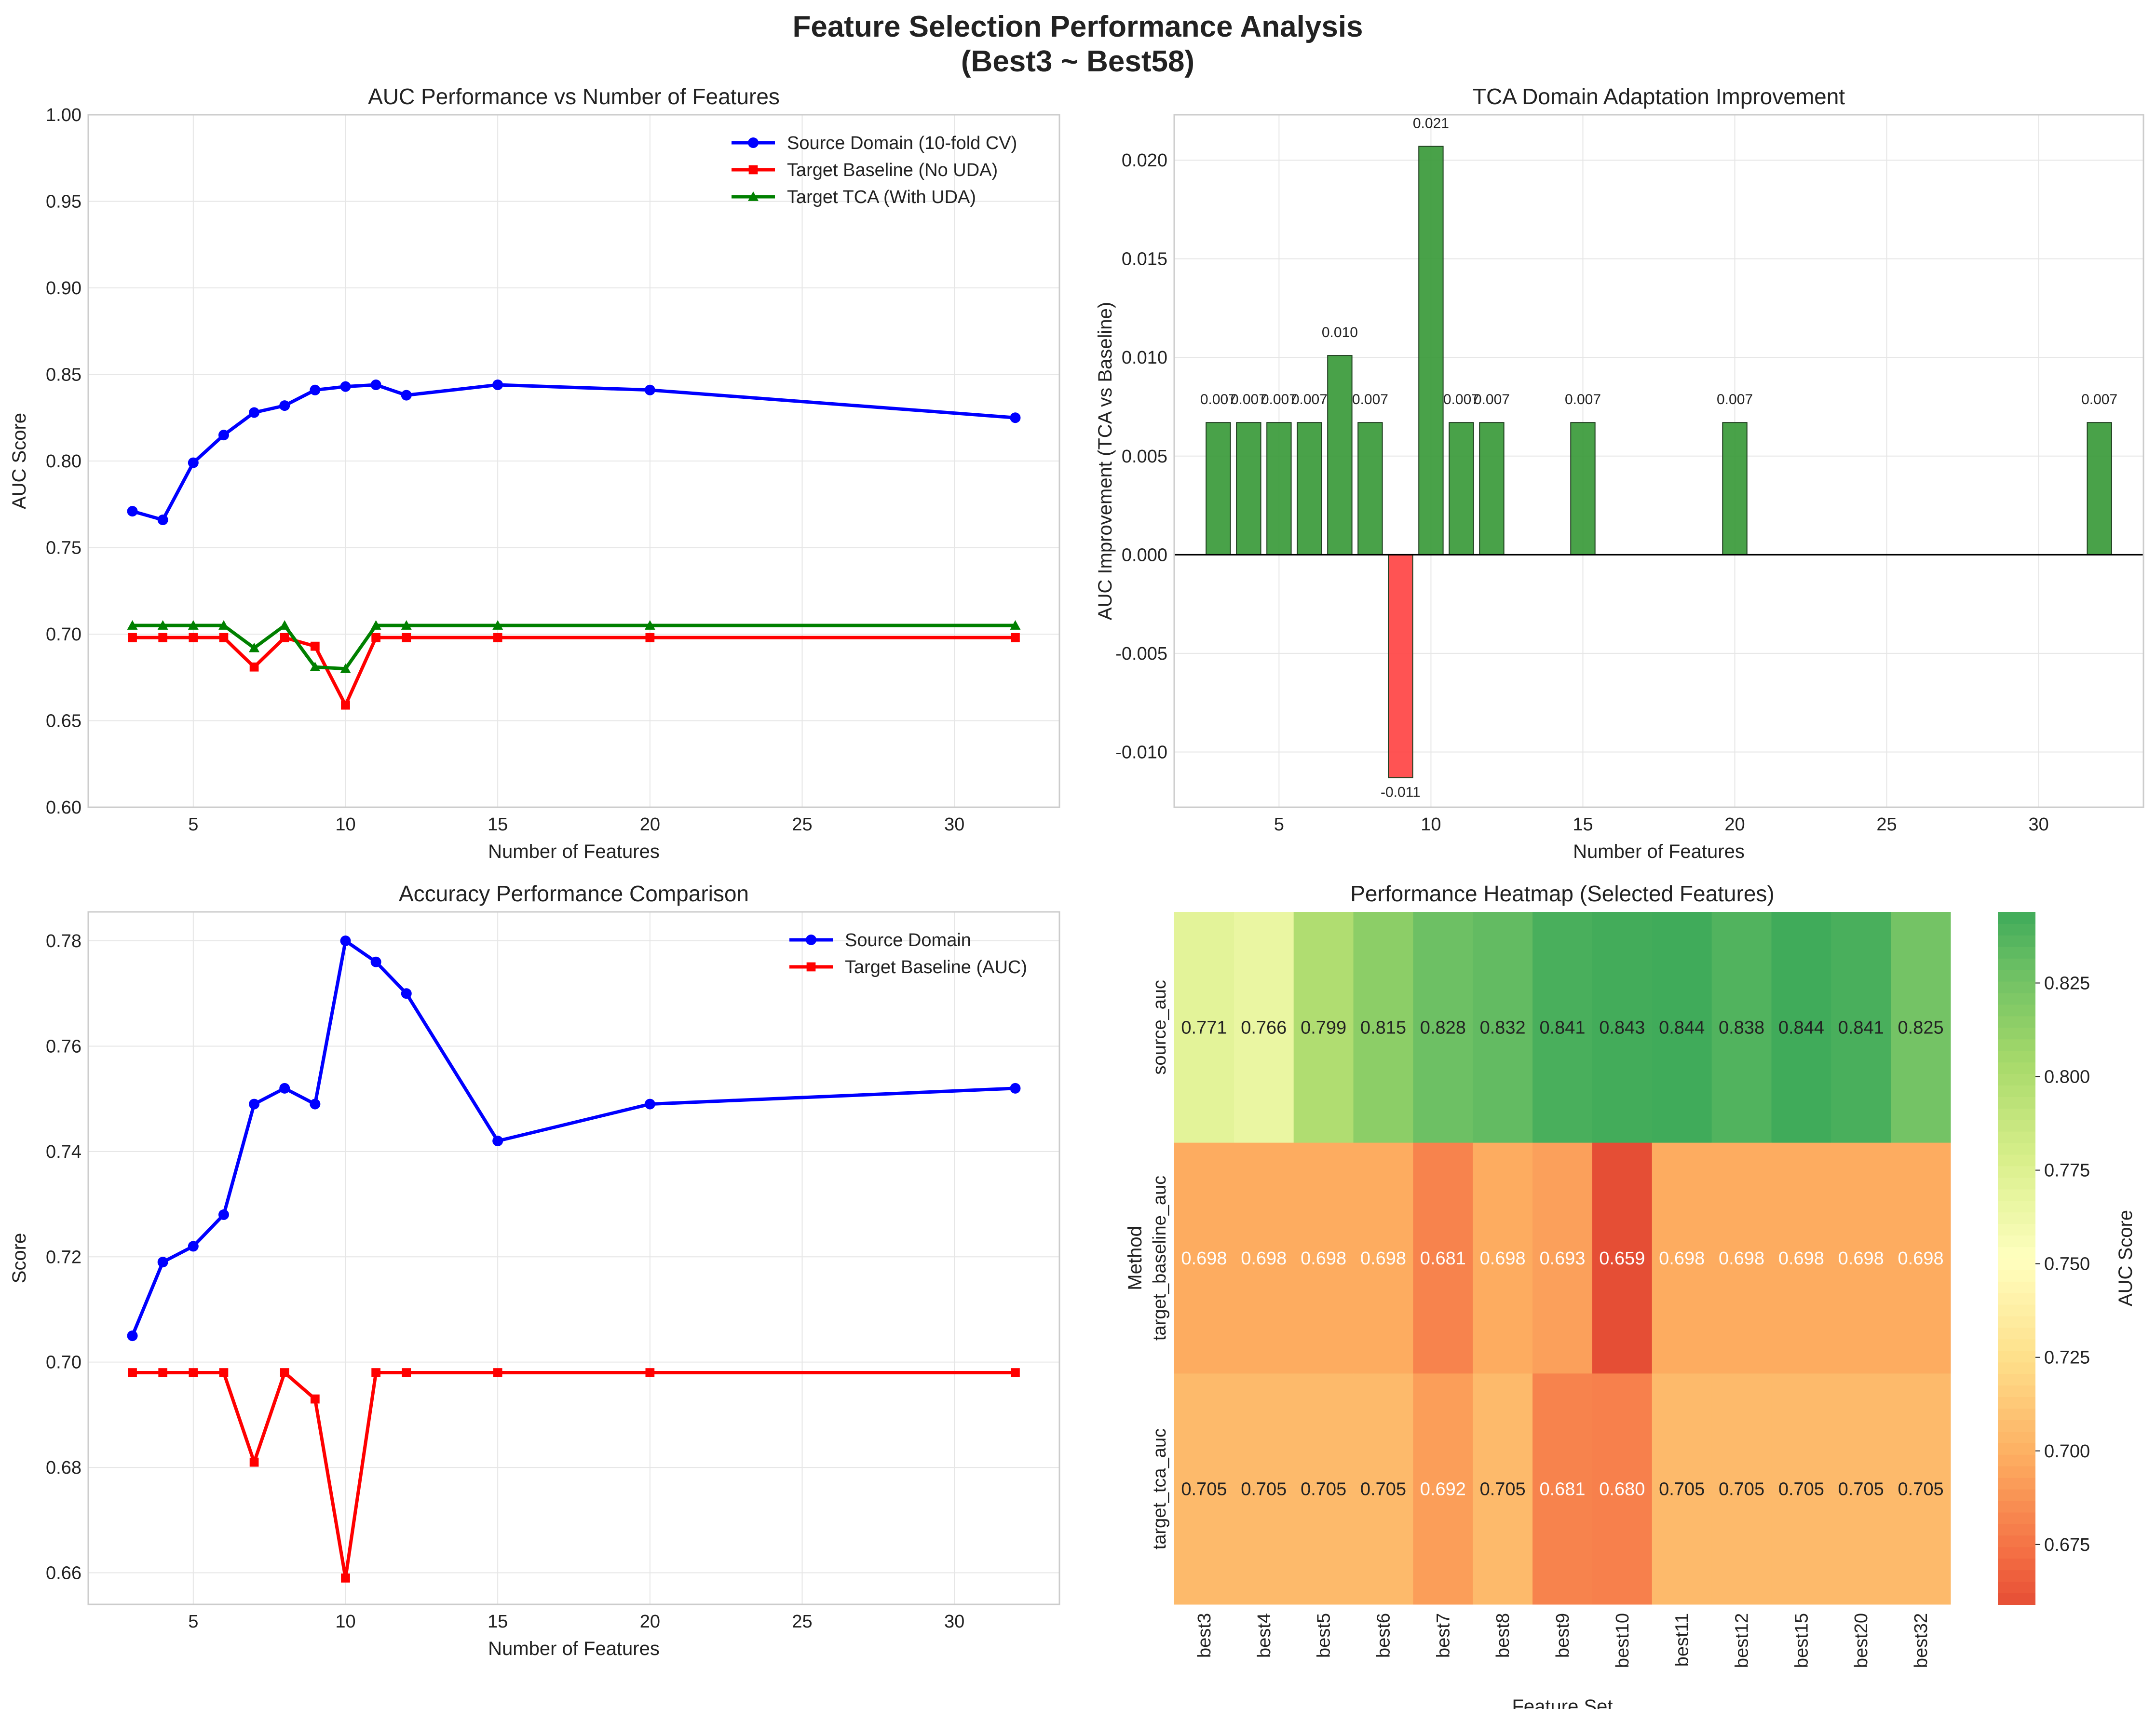 Image resolution: width=2156 pixels, height=1709 pixels. Describe the element at coordinates (2067, 1451) in the screenshot. I see `colorbar-tick-label: 0.700` at that location.